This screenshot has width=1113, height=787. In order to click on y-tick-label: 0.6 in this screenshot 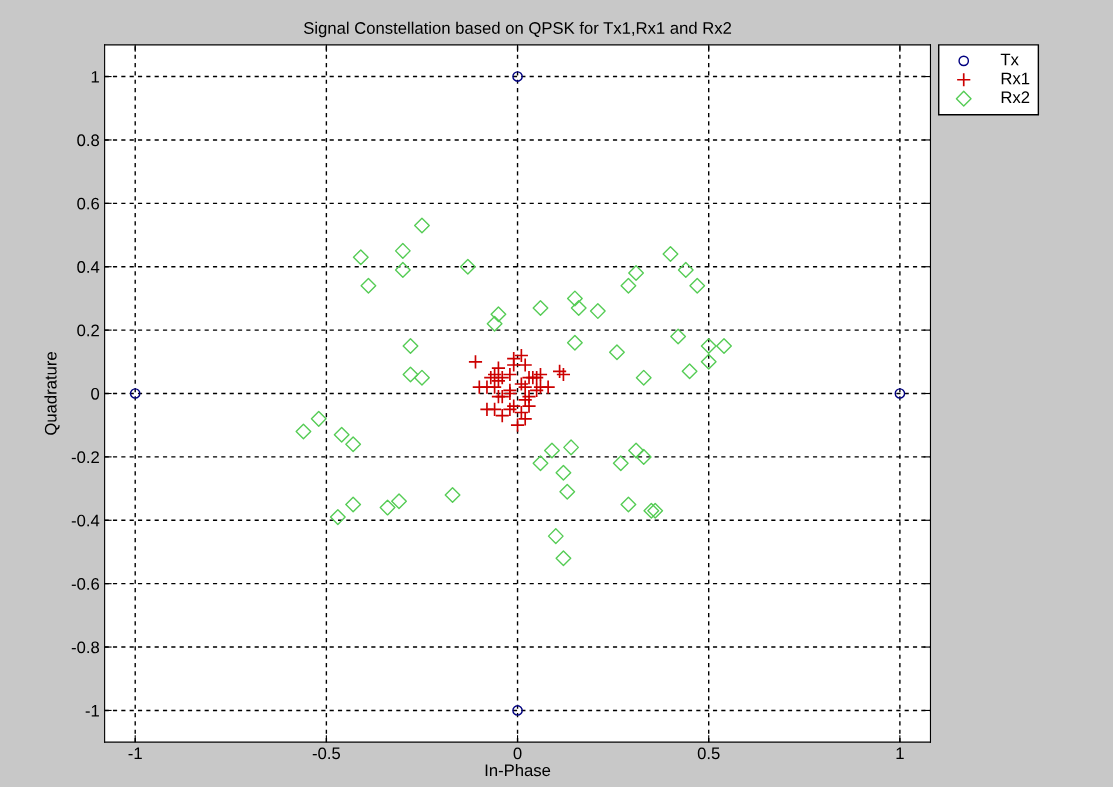, I will do `click(88, 203)`.